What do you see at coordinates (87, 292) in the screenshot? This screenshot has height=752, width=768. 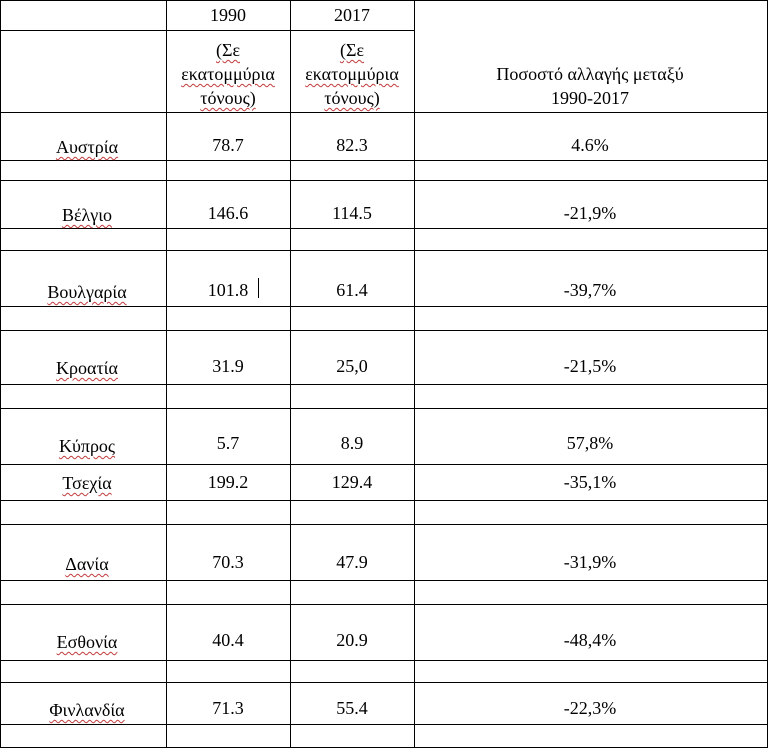 I see `table-row-country: Βουλγαρία` at bounding box center [87, 292].